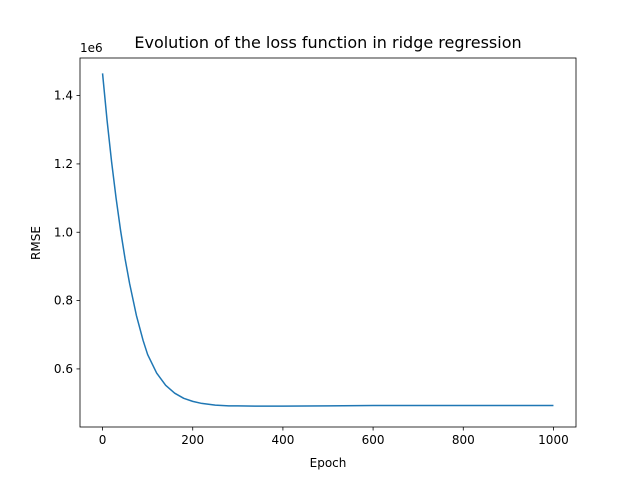 Image resolution: width=640 pixels, height=480 pixels. I want to click on y-tick-label: 1.0, so click(63, 232).